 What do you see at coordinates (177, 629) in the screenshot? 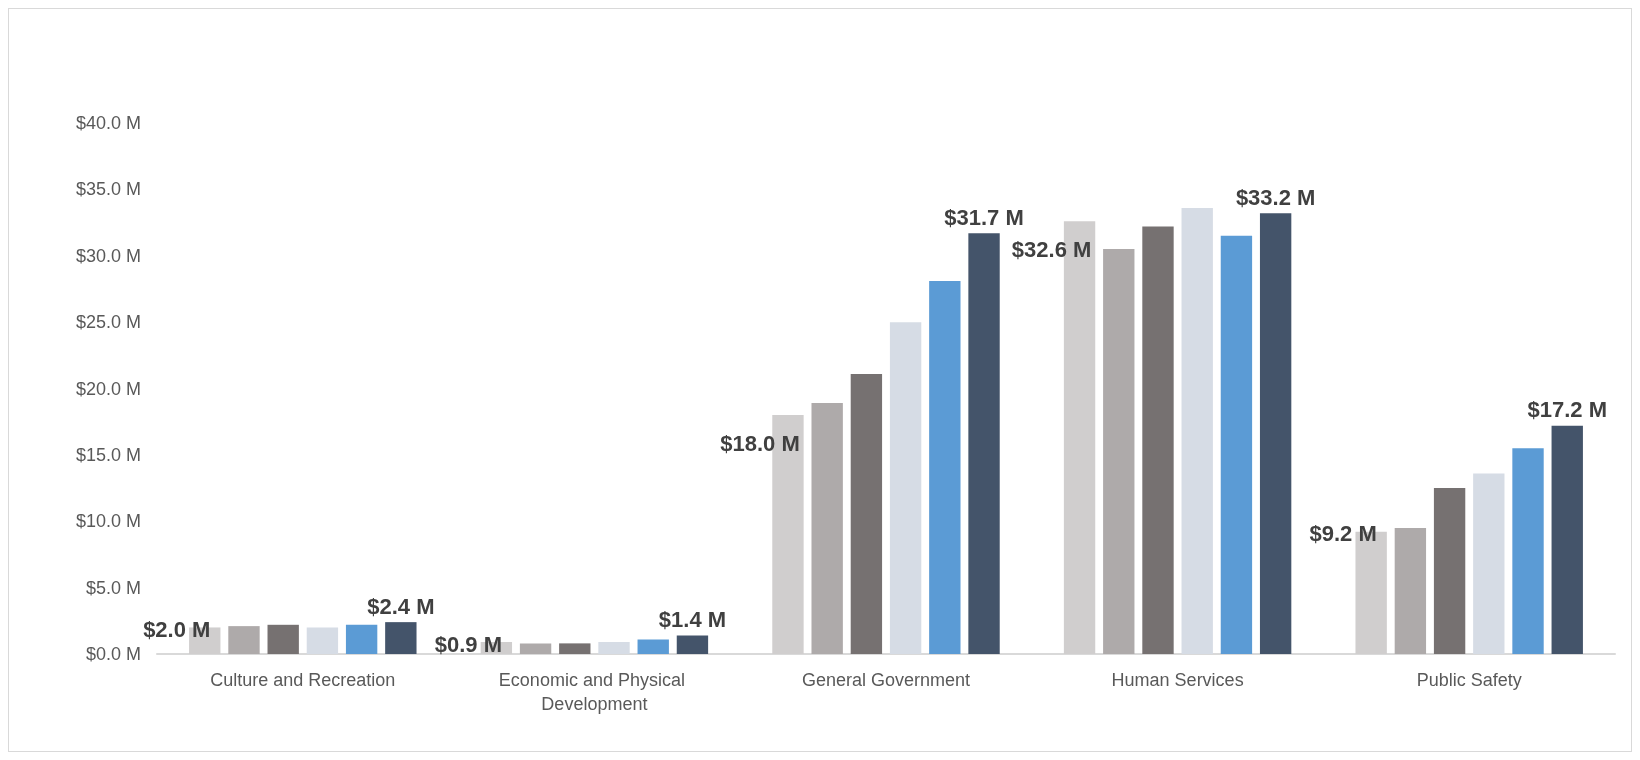
I see `data-label: $2.0 M` at bounding box center [177, 629].